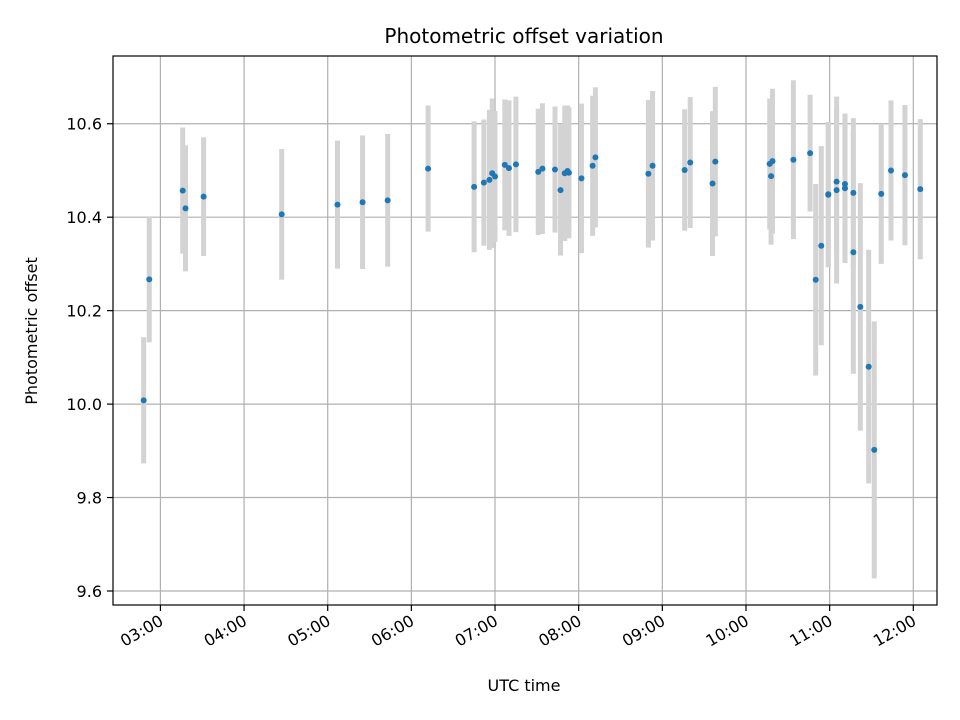 Image resolution: width=960 pixels, height=720 pixels. What do you see at coordinates (523, 36) in the screenshot?
I see `chart-title: Photometric offset variation` at bounding box center [523, 36].